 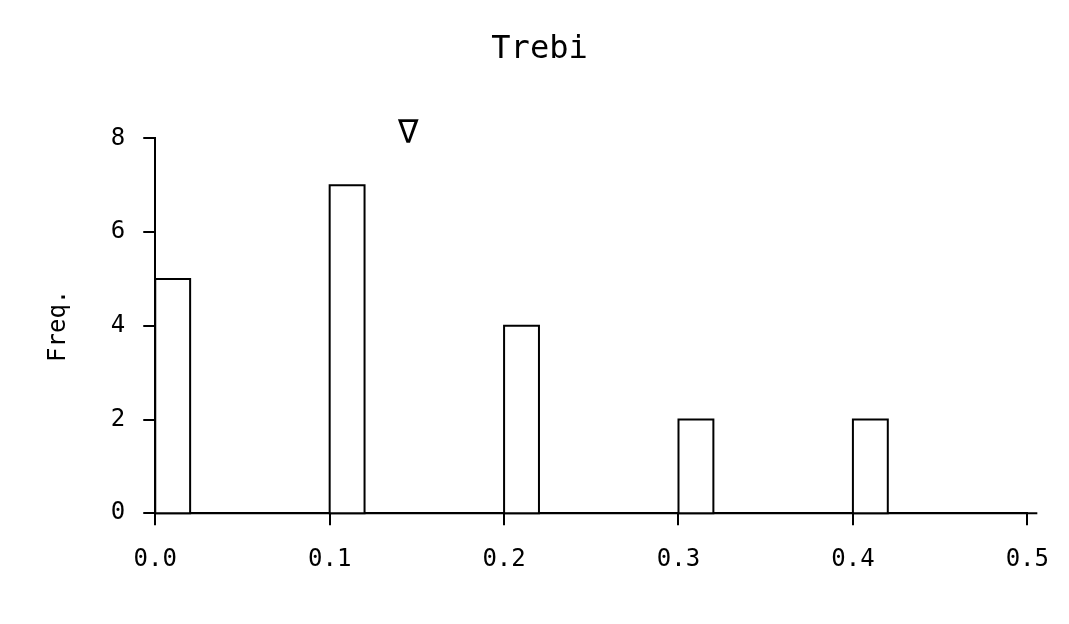 What do you see at coordinates (118, 230) in the screenshot?
I see `y-tick-label: 6` at bounding box center [118, 230].